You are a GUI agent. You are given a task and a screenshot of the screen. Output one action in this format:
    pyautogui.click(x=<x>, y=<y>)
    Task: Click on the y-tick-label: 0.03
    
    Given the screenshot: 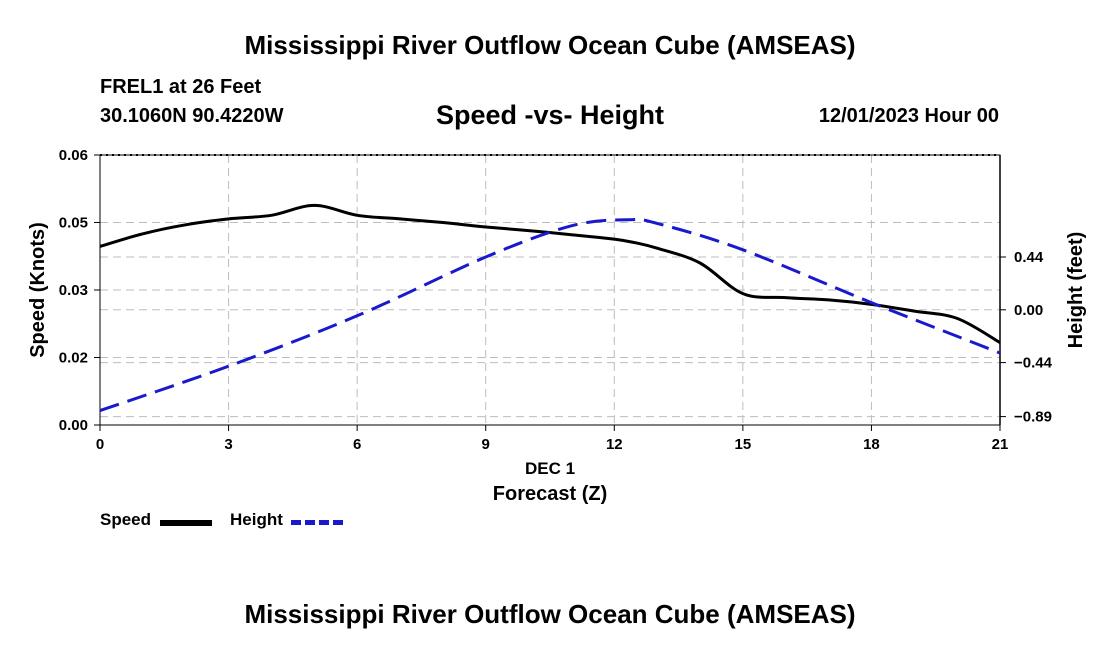 What is the action you would take?
    pyautogui.click(x=73, y=290)
    